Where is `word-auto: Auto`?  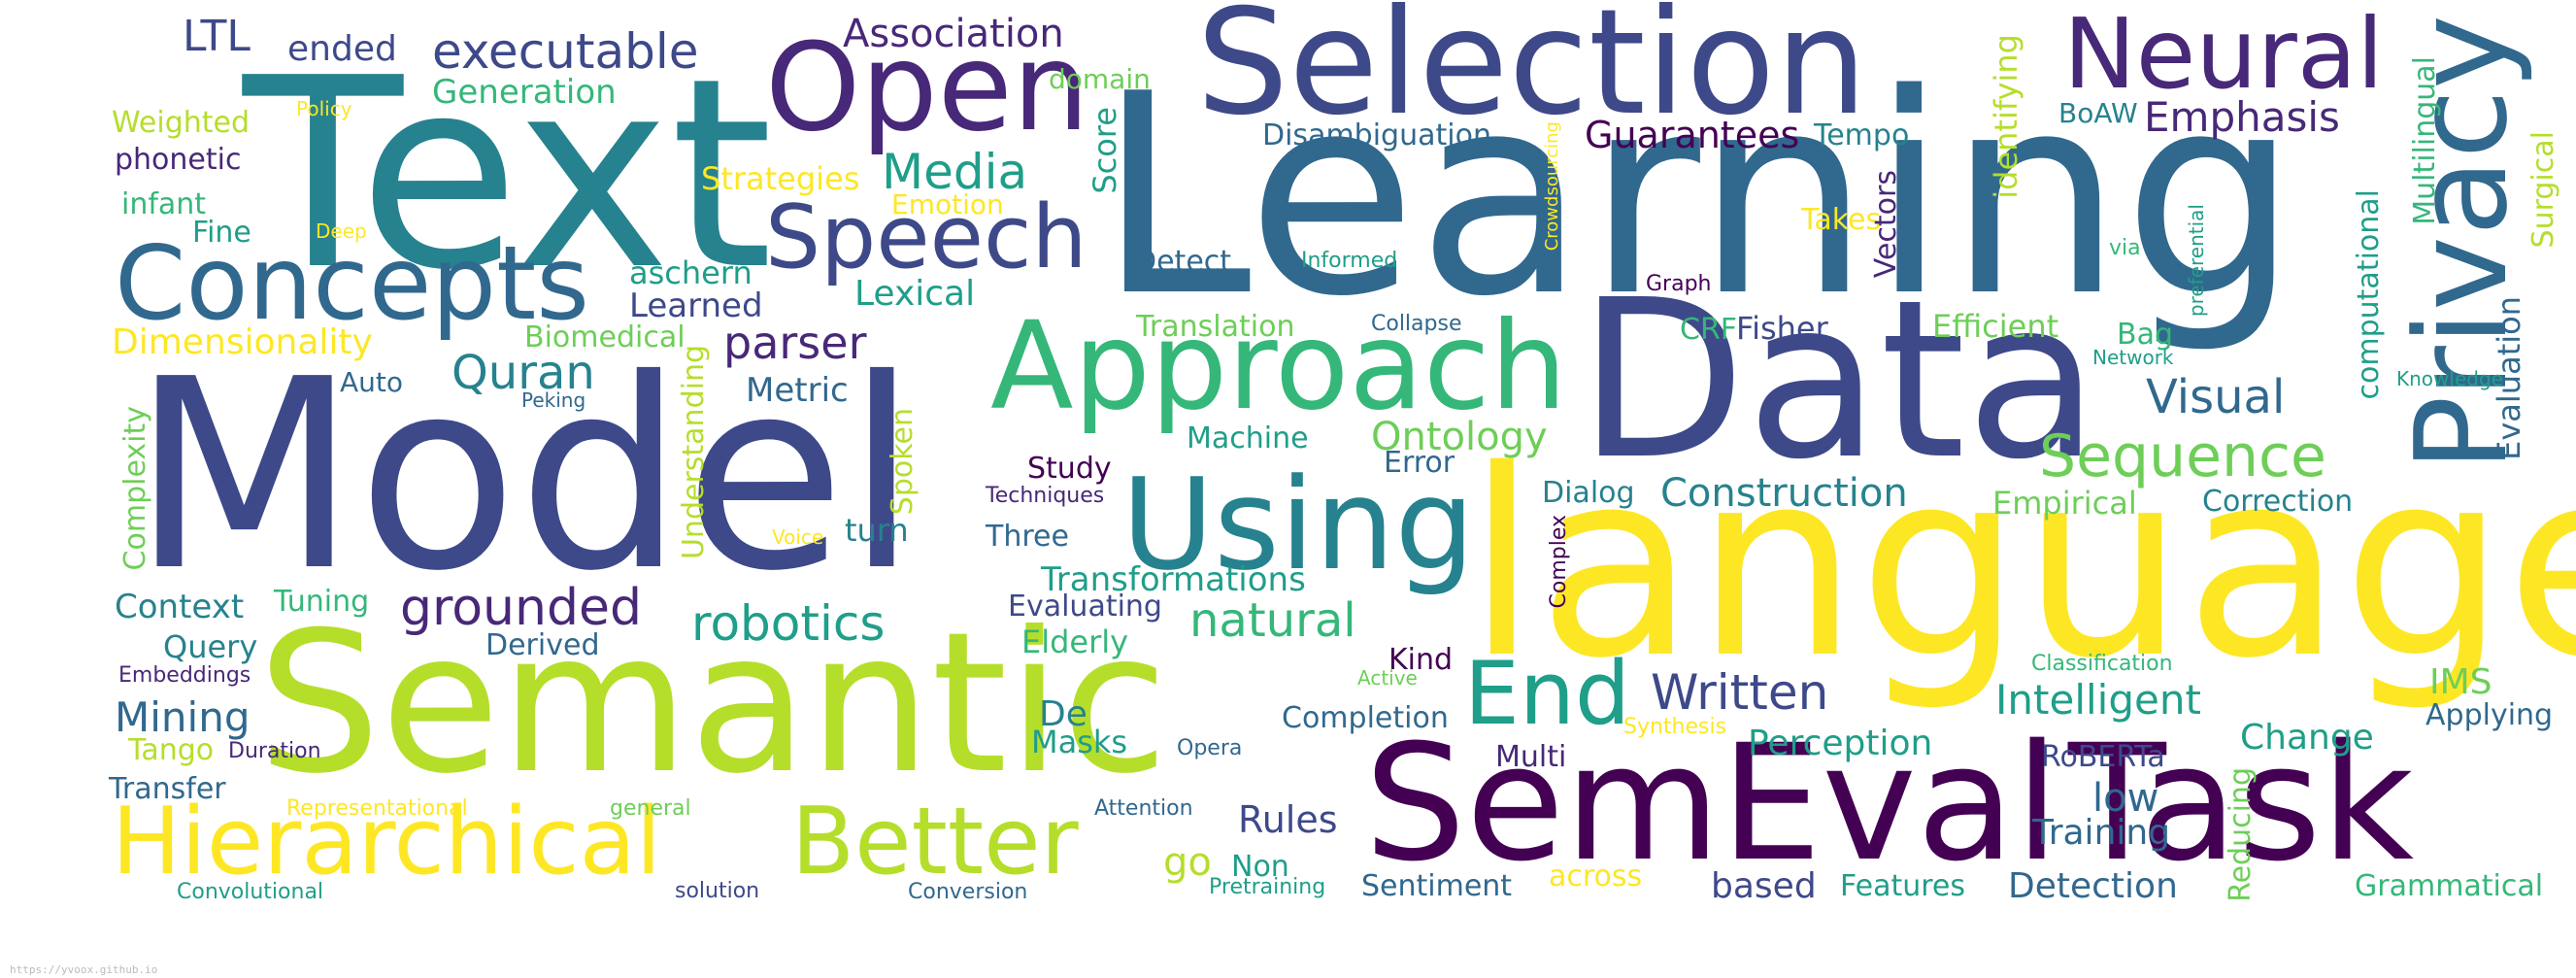
word-auto: Auto is located at coordinates (372, 382).